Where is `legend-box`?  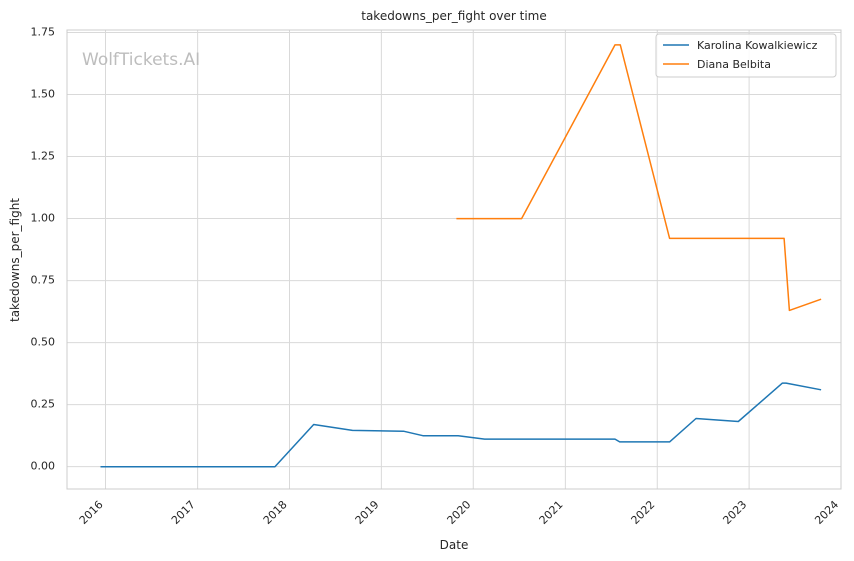
legend-box is located at coordinates (746, 55).